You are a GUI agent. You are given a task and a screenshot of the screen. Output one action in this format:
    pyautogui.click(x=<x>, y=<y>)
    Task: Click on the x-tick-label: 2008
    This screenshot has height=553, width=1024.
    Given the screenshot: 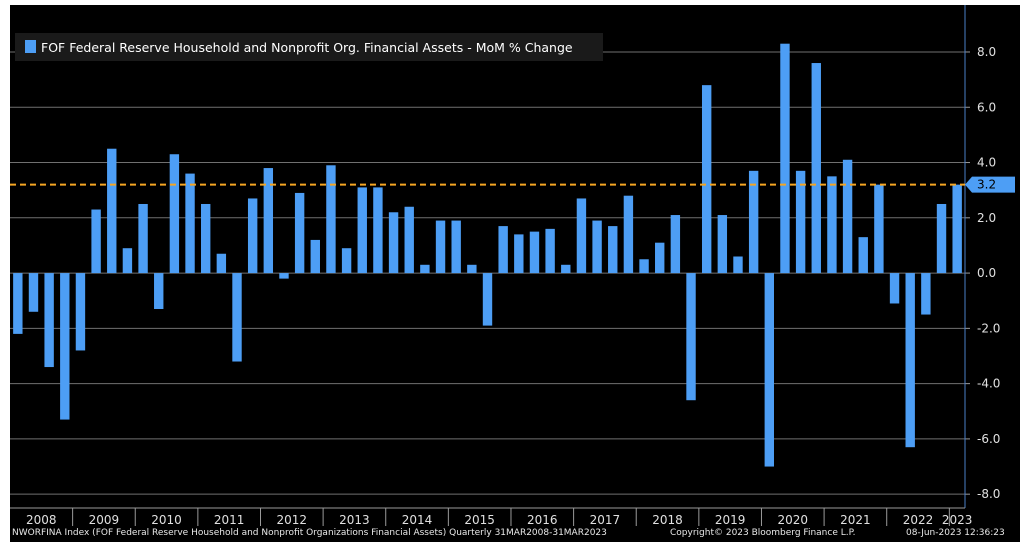 What is the action you would take?
    pyautogui.click(x=41, y=520)
    